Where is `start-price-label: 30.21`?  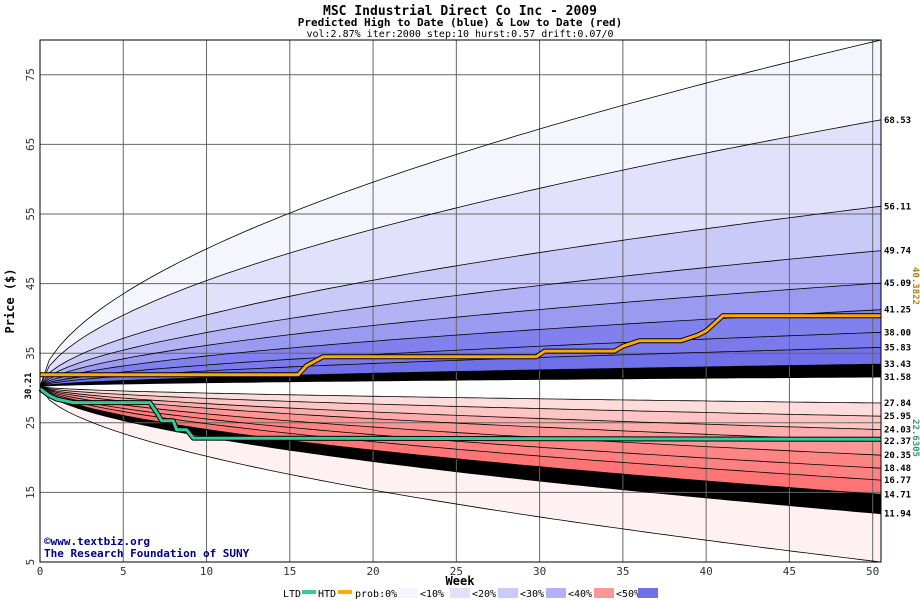
start-price-label: 30.21 is located at coordinates (29, 385).